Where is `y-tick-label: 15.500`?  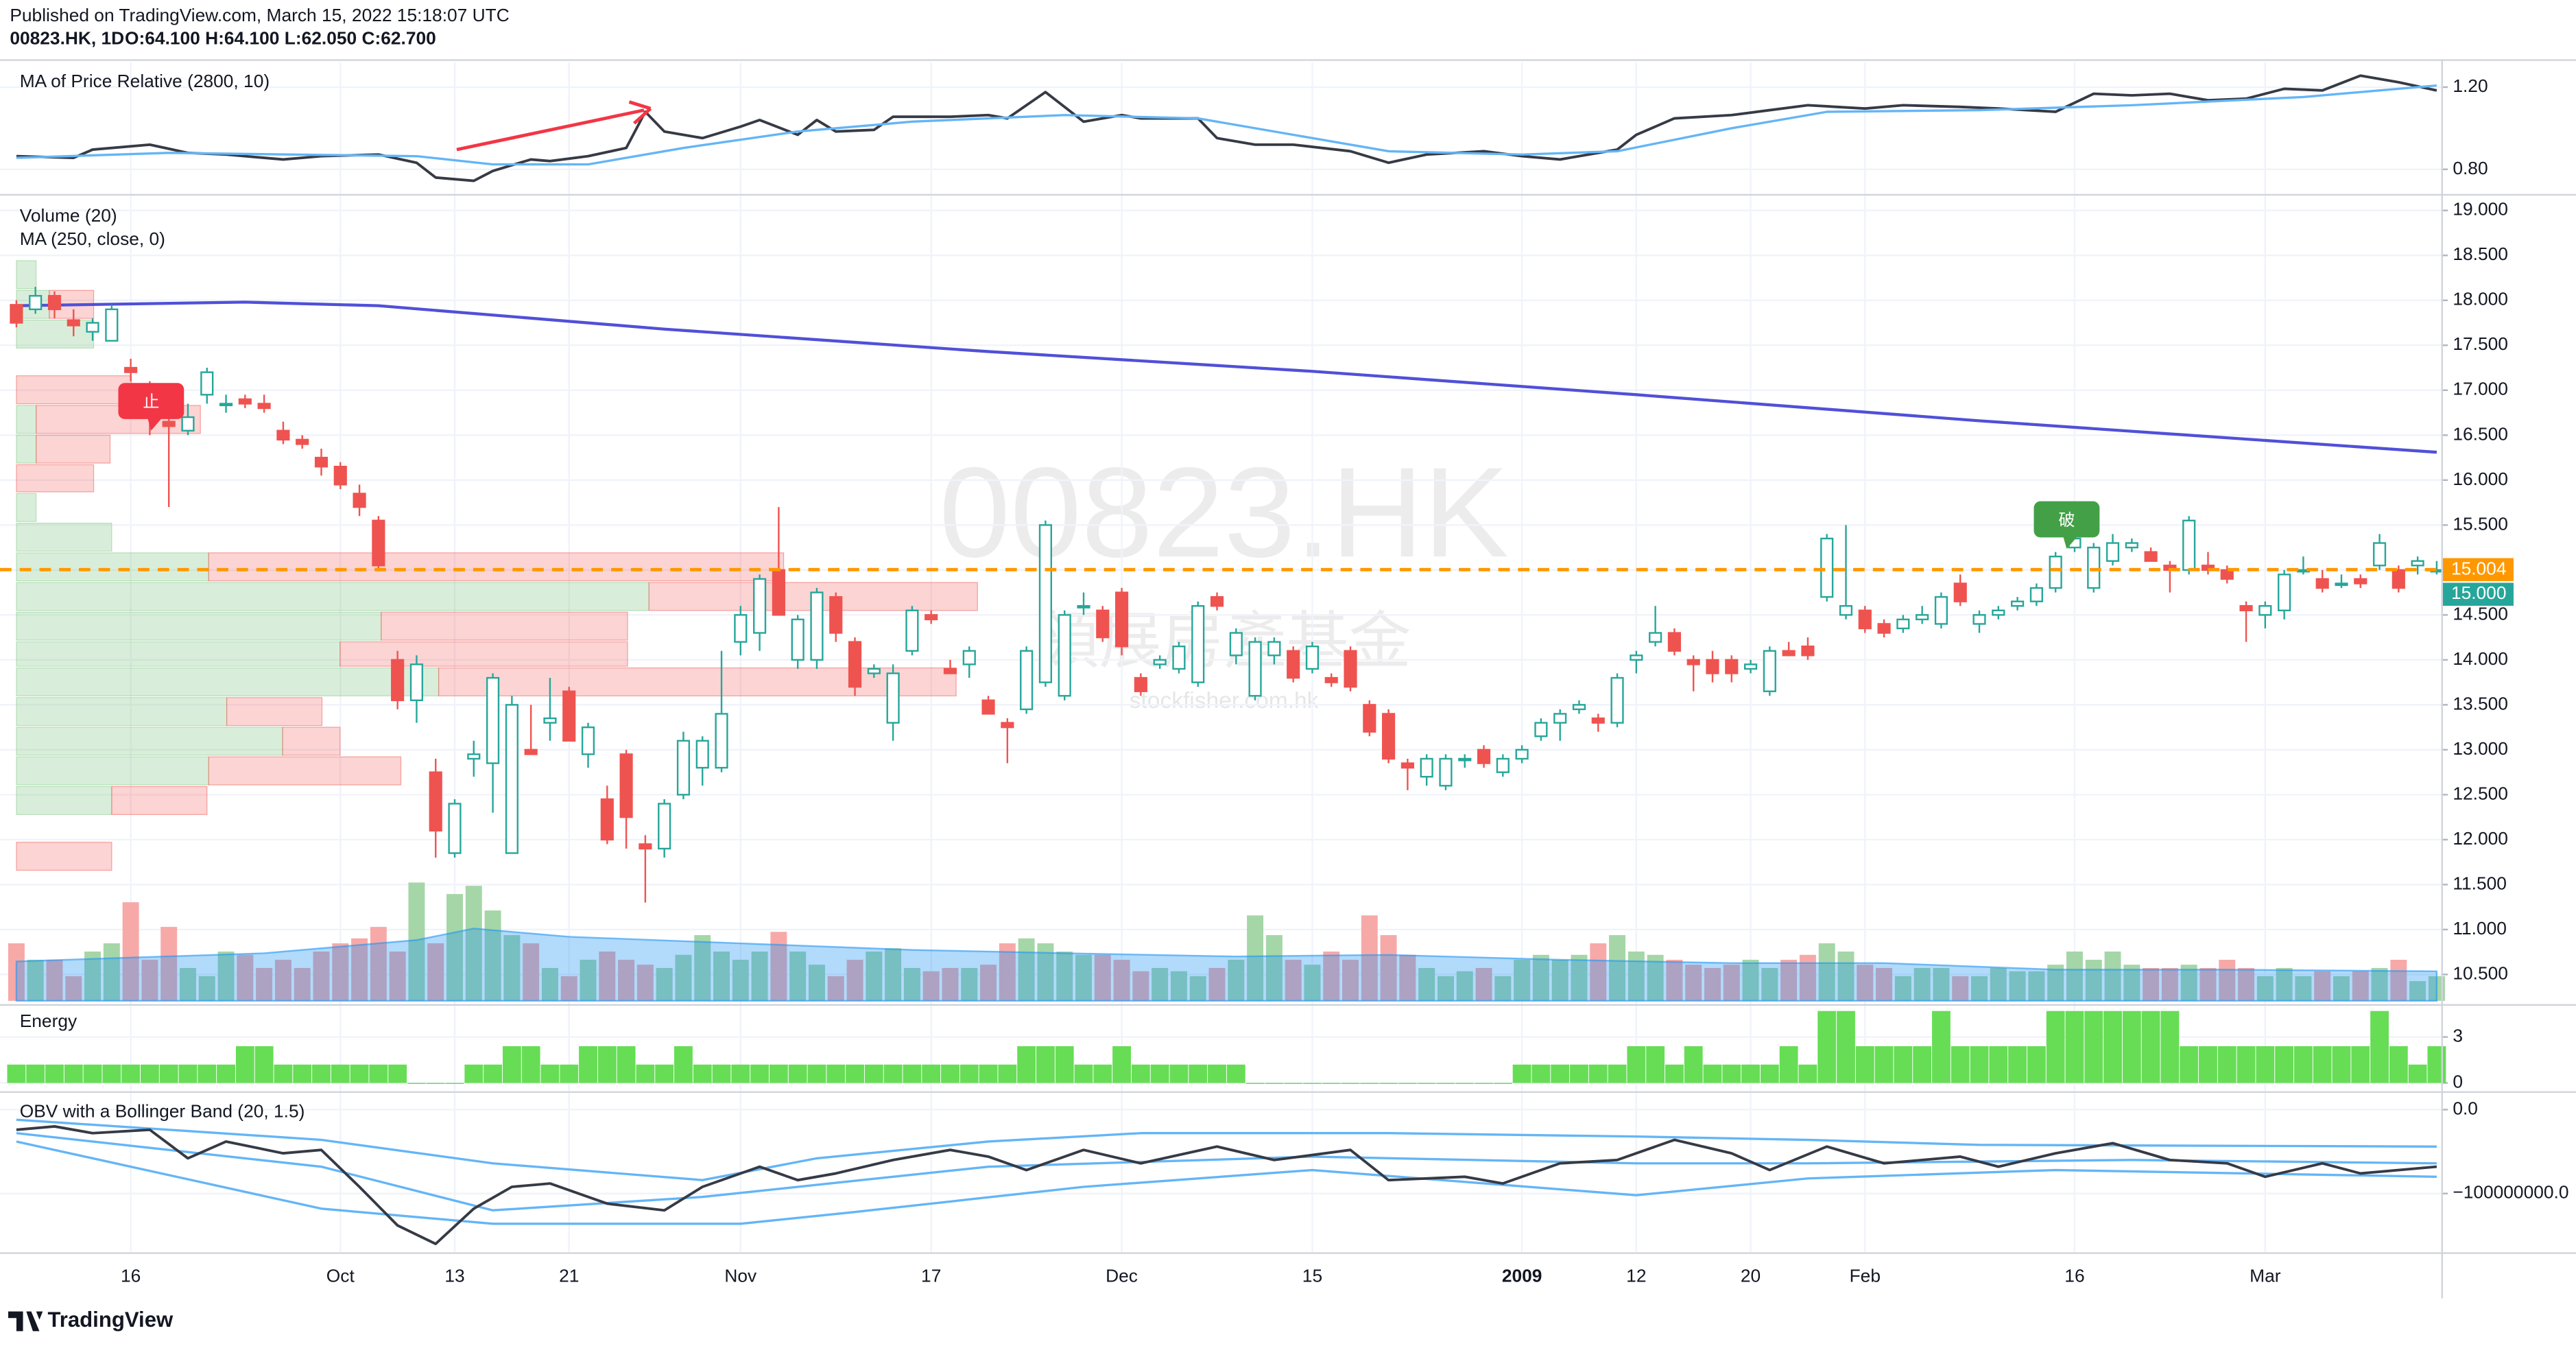
y-tick-label: 15.500 is located at coordinates (2480, 523).